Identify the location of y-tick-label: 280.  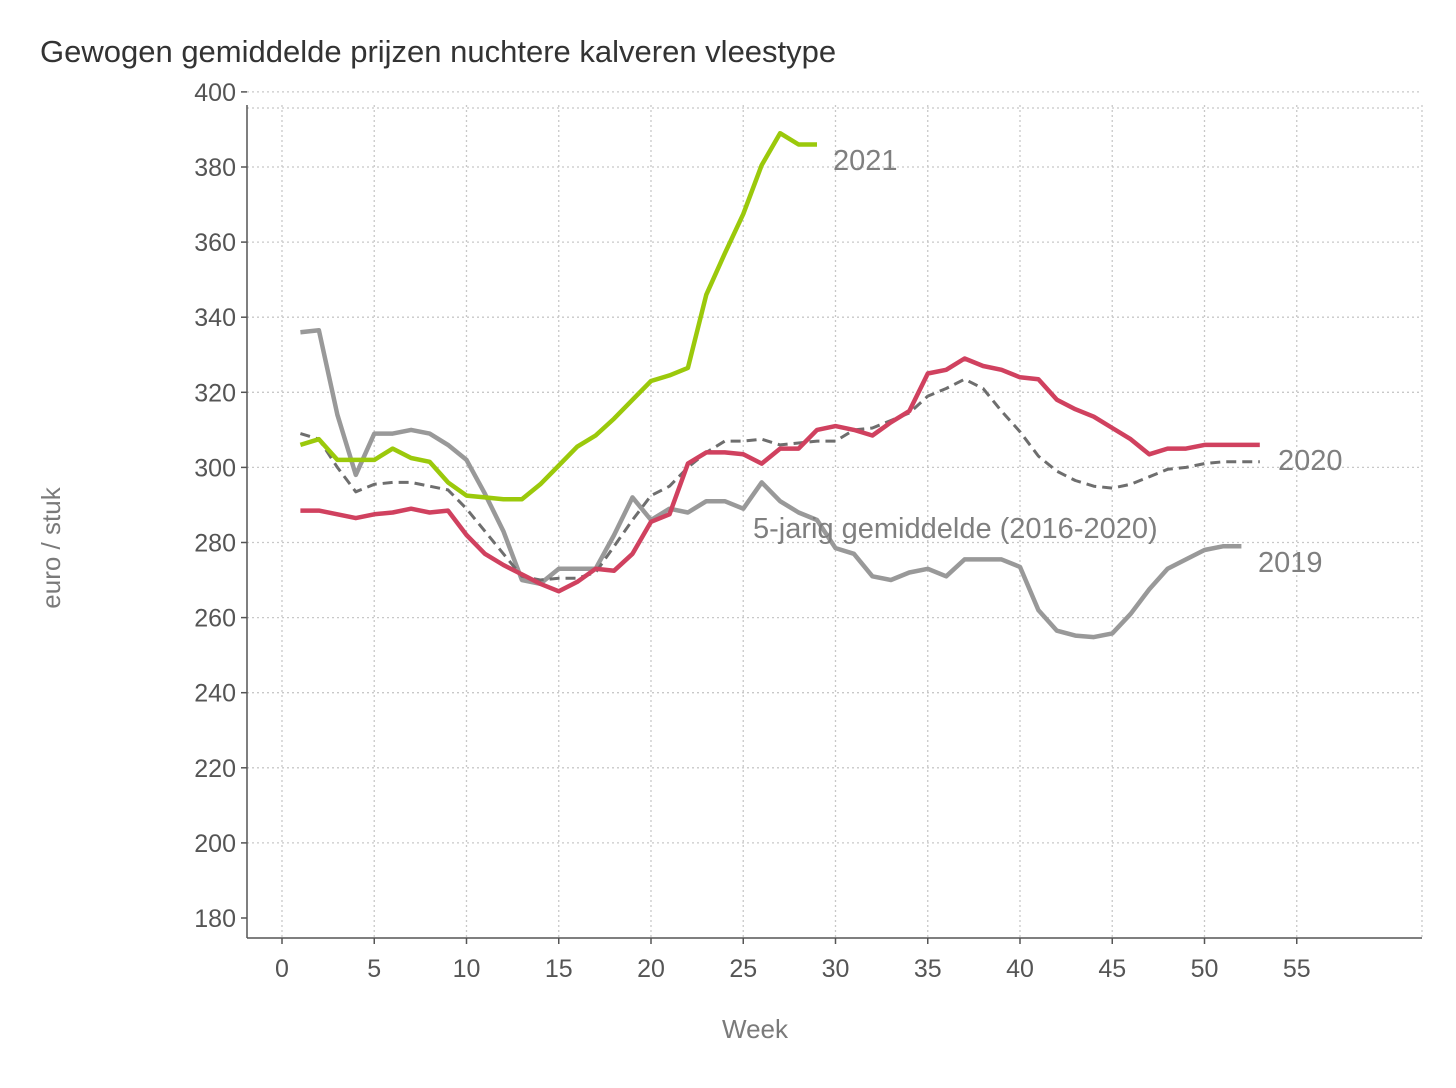
(215, 544).